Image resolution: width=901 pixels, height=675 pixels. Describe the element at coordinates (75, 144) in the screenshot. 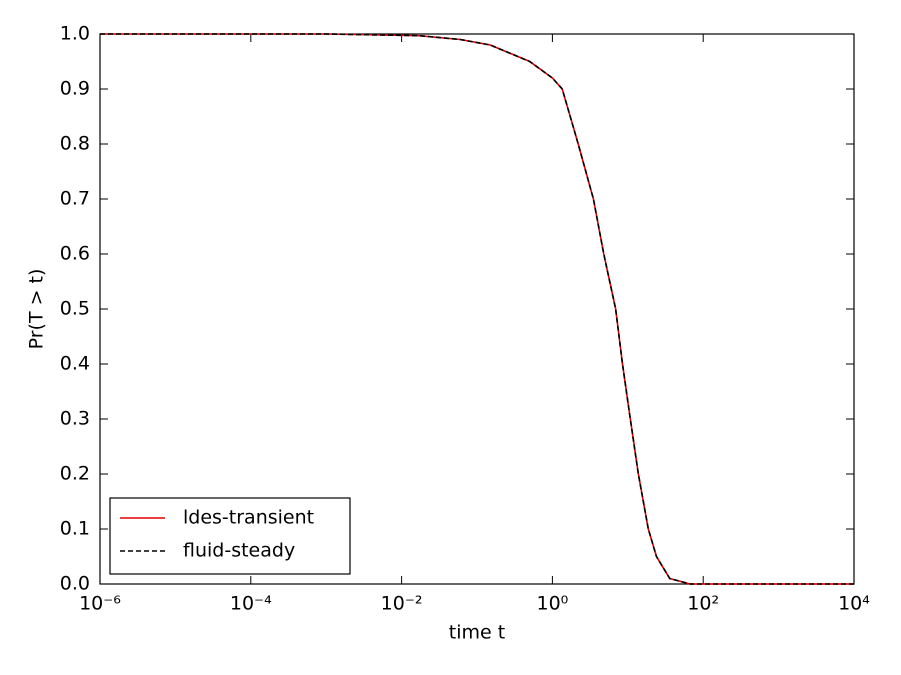

I see `y-tick-label: 0.8` at that location.